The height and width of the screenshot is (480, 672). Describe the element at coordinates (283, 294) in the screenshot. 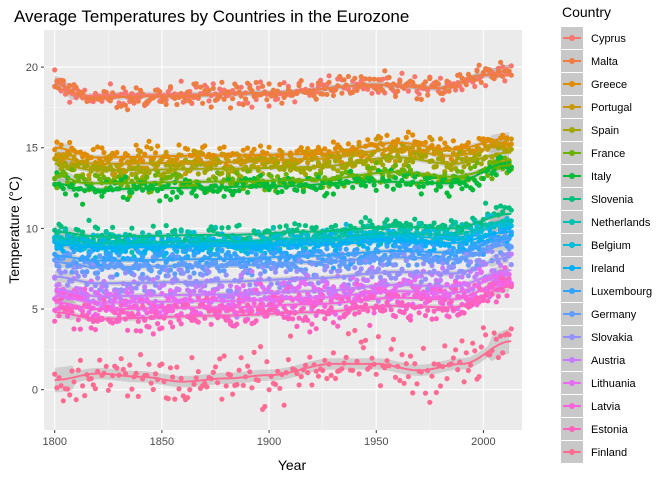

I see `trend-line-latvia` at that location.